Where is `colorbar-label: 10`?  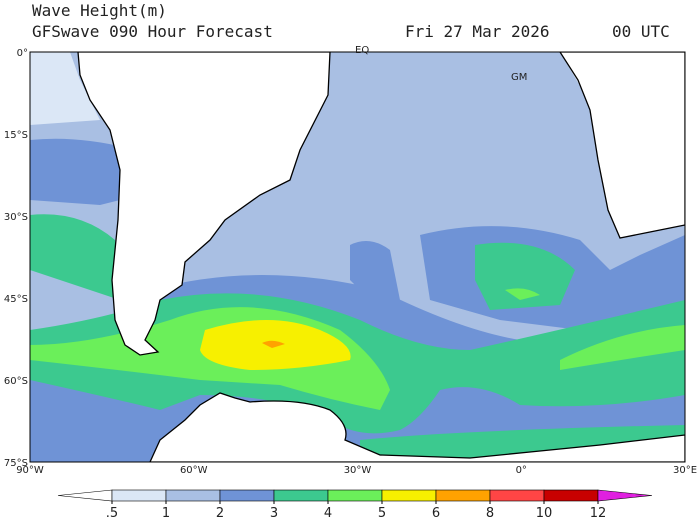
colorbar-label: 10 is located at coordinates (544, 513).